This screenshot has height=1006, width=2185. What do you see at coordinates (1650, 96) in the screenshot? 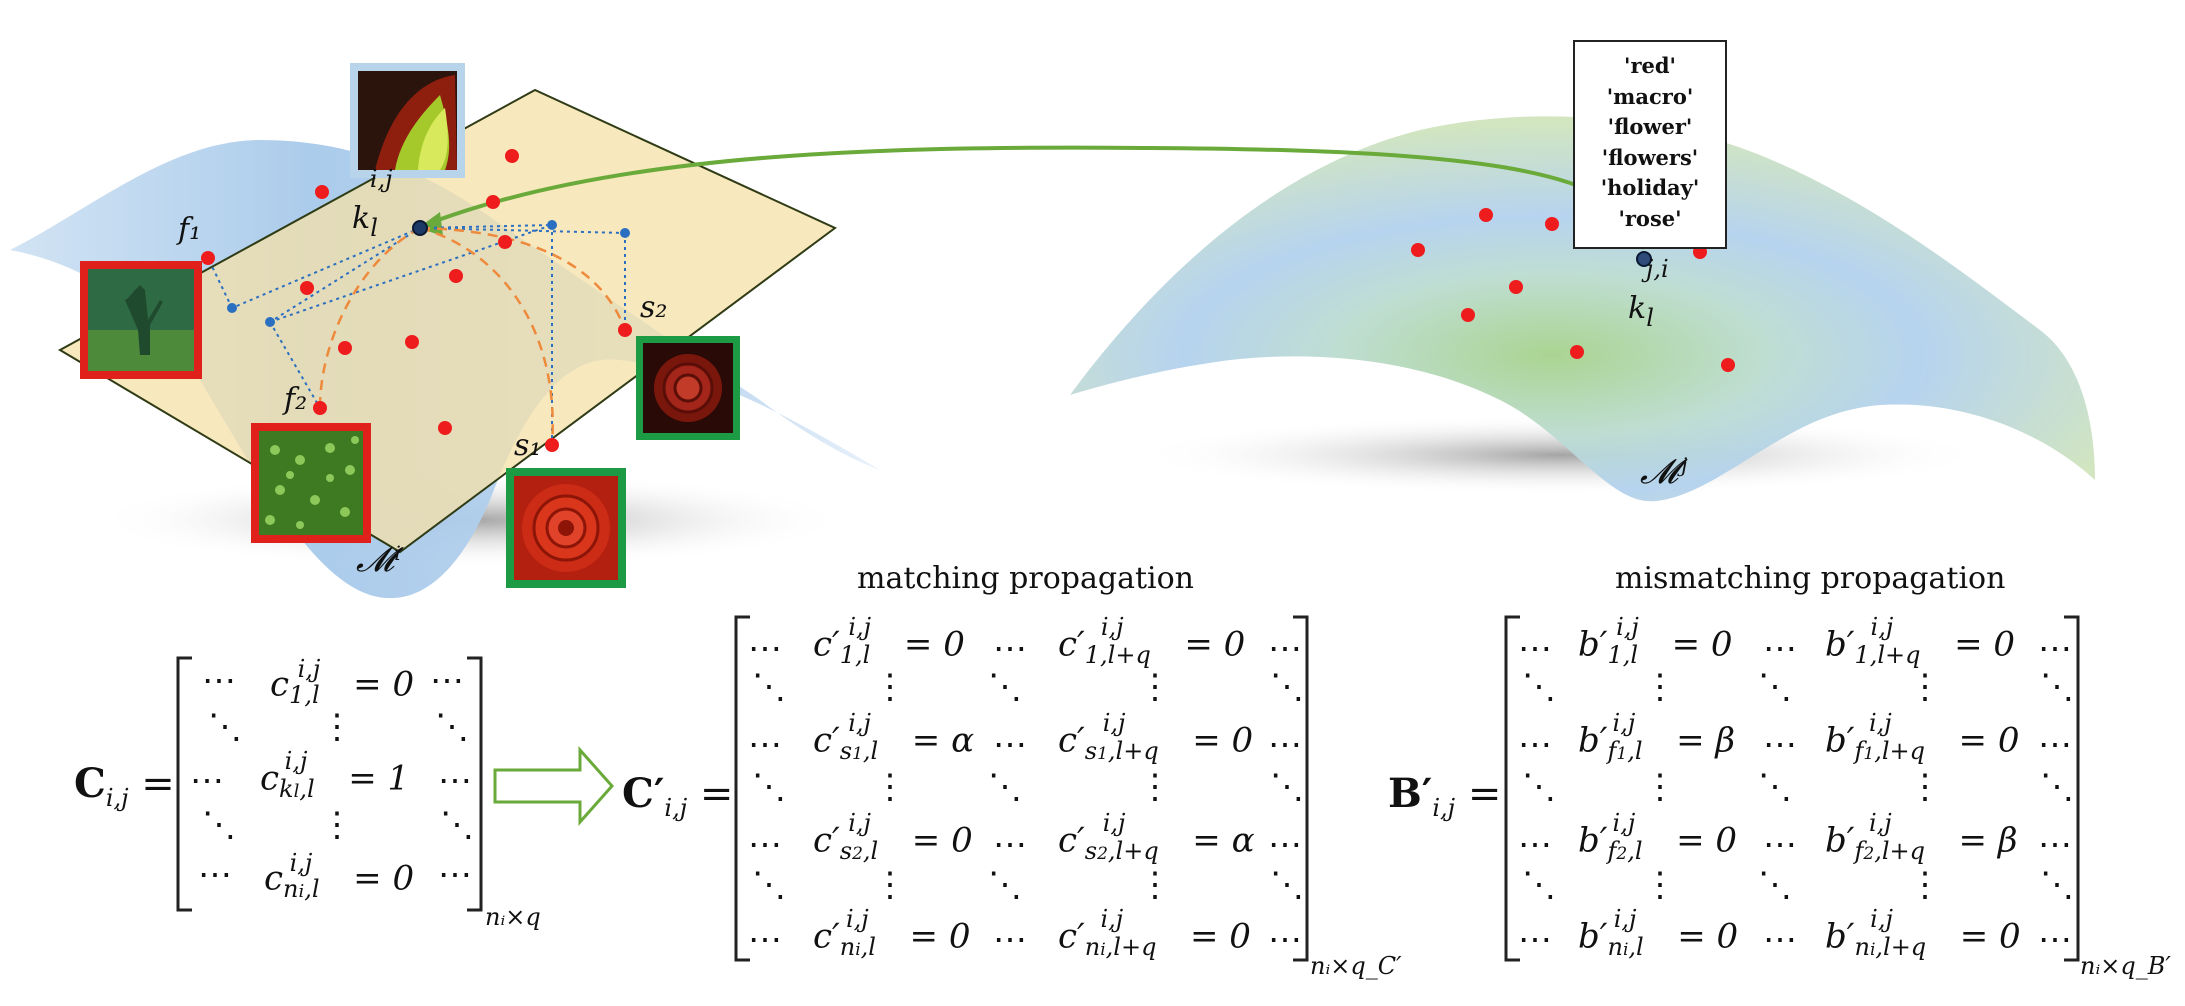
I see `tag-item: 'macro'` at bounding box center [1650, 96].